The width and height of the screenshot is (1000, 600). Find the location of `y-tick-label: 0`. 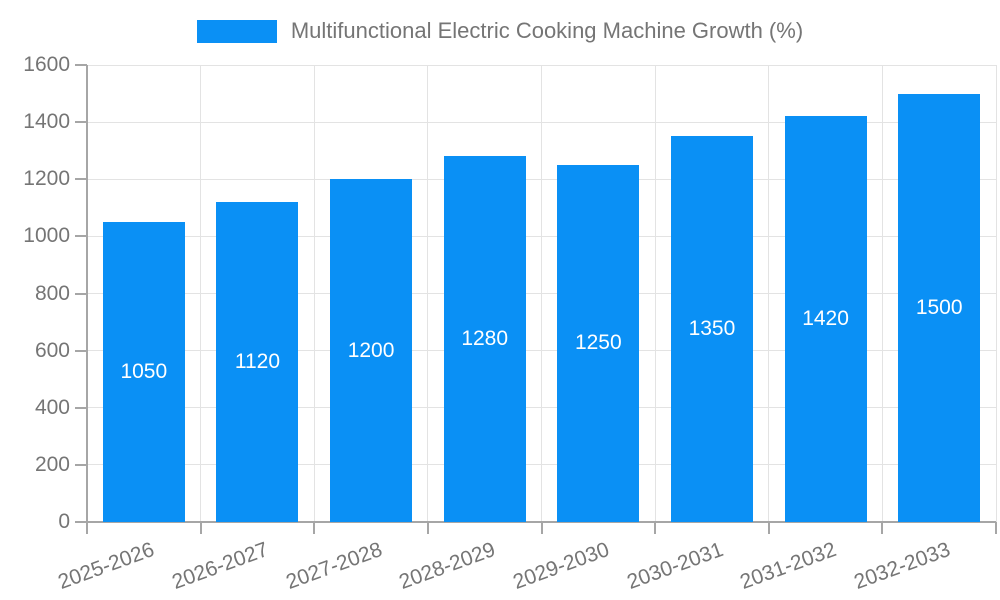

y-tick-label: 0 is located at coordinates (64, 521).